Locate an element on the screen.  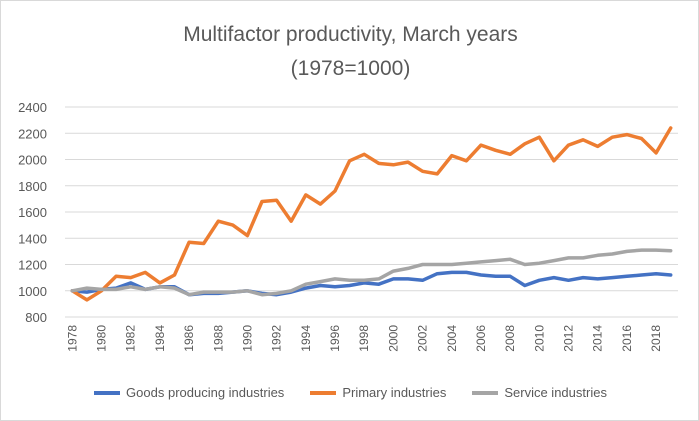
legend-item: Service industries is located at coordinates (539, 392).